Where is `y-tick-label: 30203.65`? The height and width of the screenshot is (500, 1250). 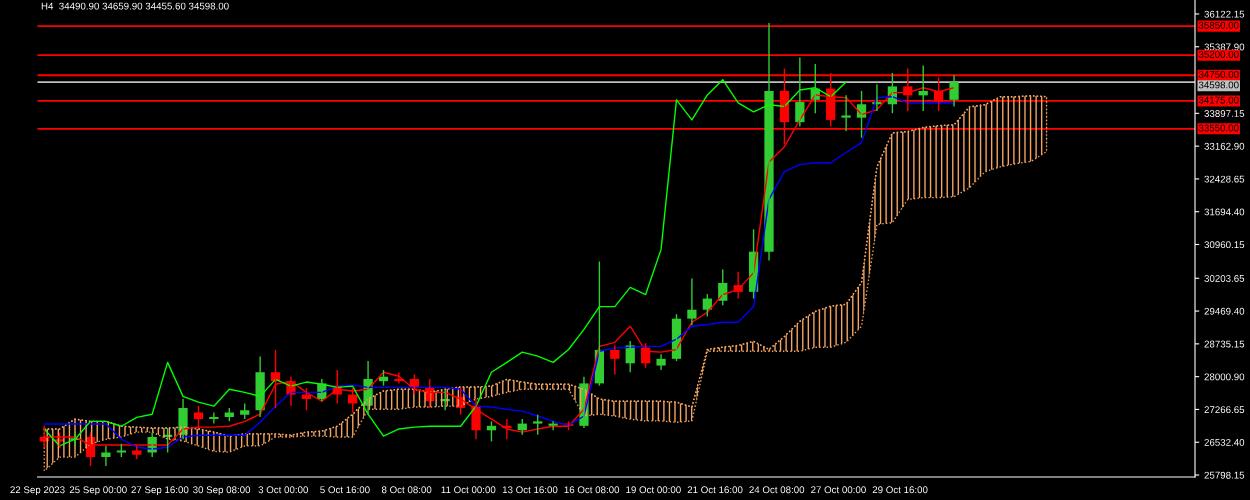 y-tick-label: 30203.65 is located at coordinates (1224, 278).